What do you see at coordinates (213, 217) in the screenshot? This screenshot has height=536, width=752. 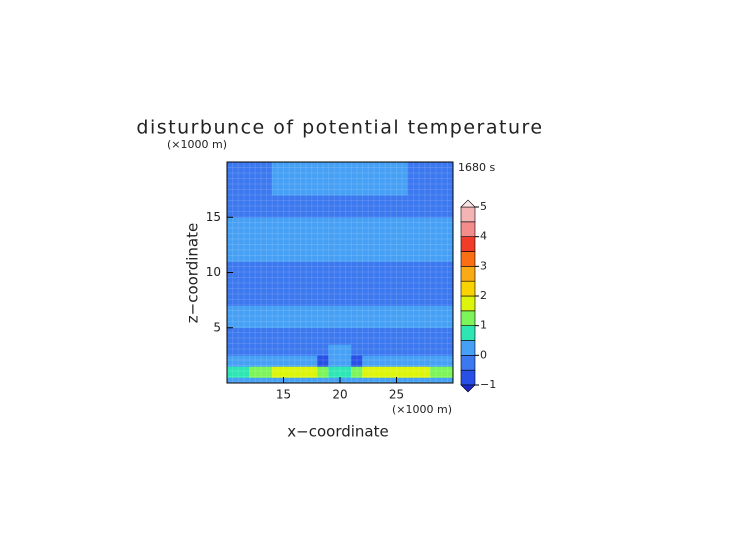 I see `y-tick-label: 15` at bounding box center [213, 217].